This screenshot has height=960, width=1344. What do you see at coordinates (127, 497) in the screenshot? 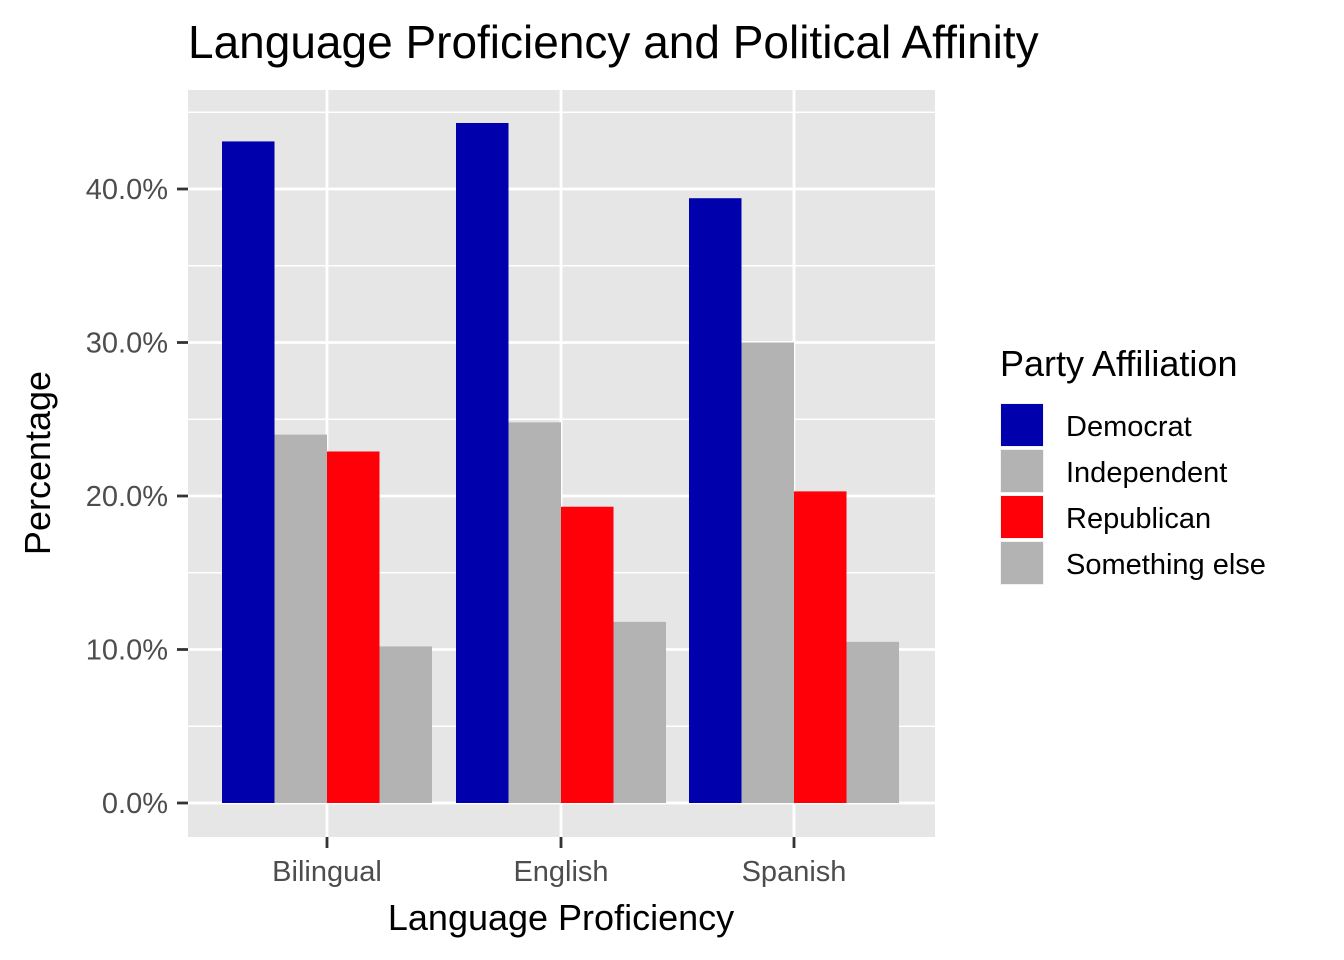
I see `y-tick-label: 20.0%` at bounding box center [127, 497].